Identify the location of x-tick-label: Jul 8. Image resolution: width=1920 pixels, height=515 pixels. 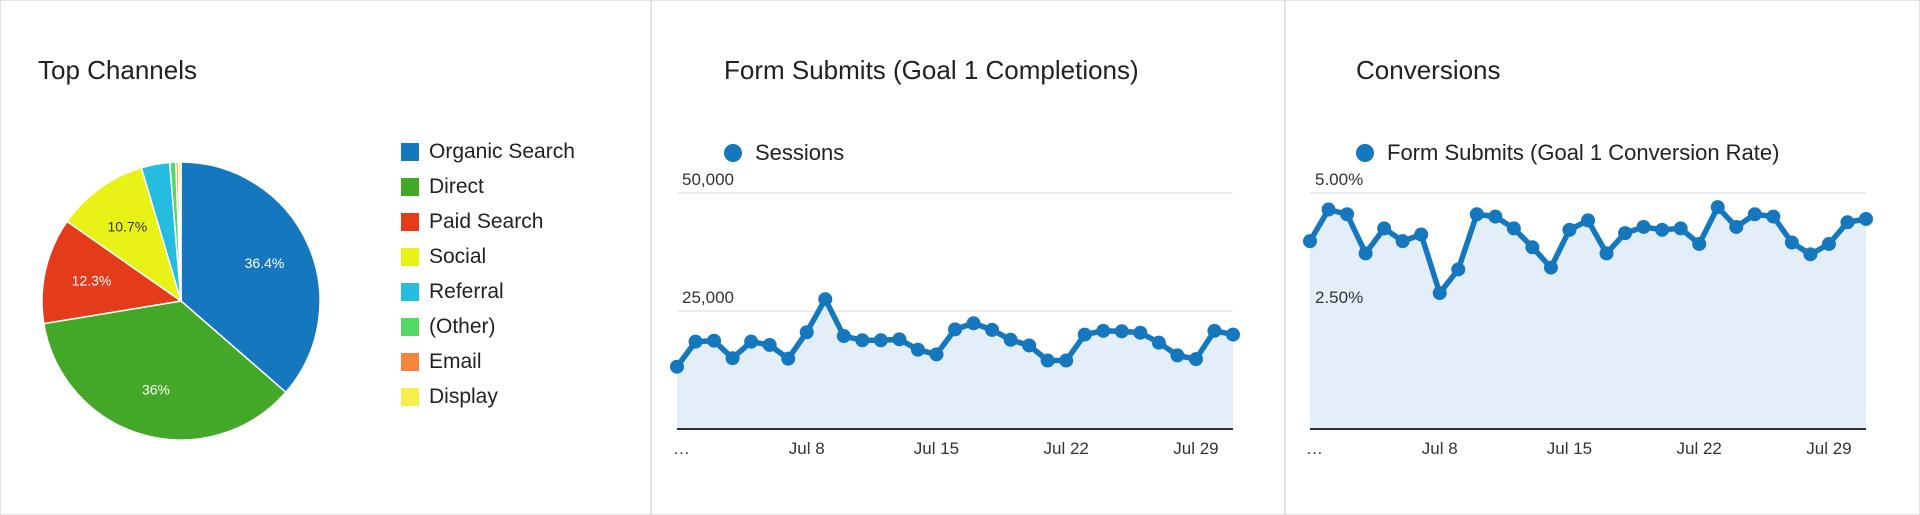
(807, 448).